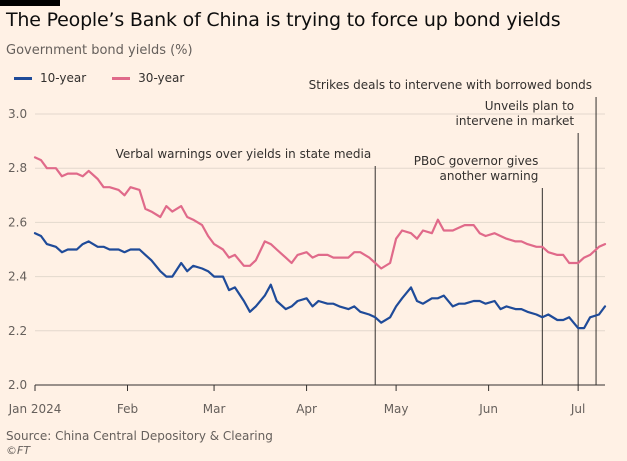 Image resolution: width=627 pixels, height=461 pixels. I want to click on annotation-label: Unveils plan to, so click(529, 106).